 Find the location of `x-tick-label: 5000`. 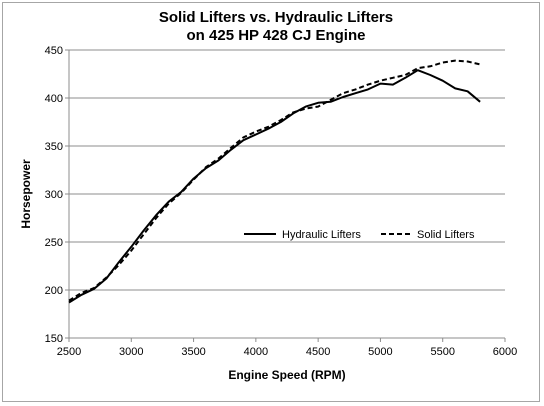

x-tick-label: 5000 is located at coordinates (380, 352).